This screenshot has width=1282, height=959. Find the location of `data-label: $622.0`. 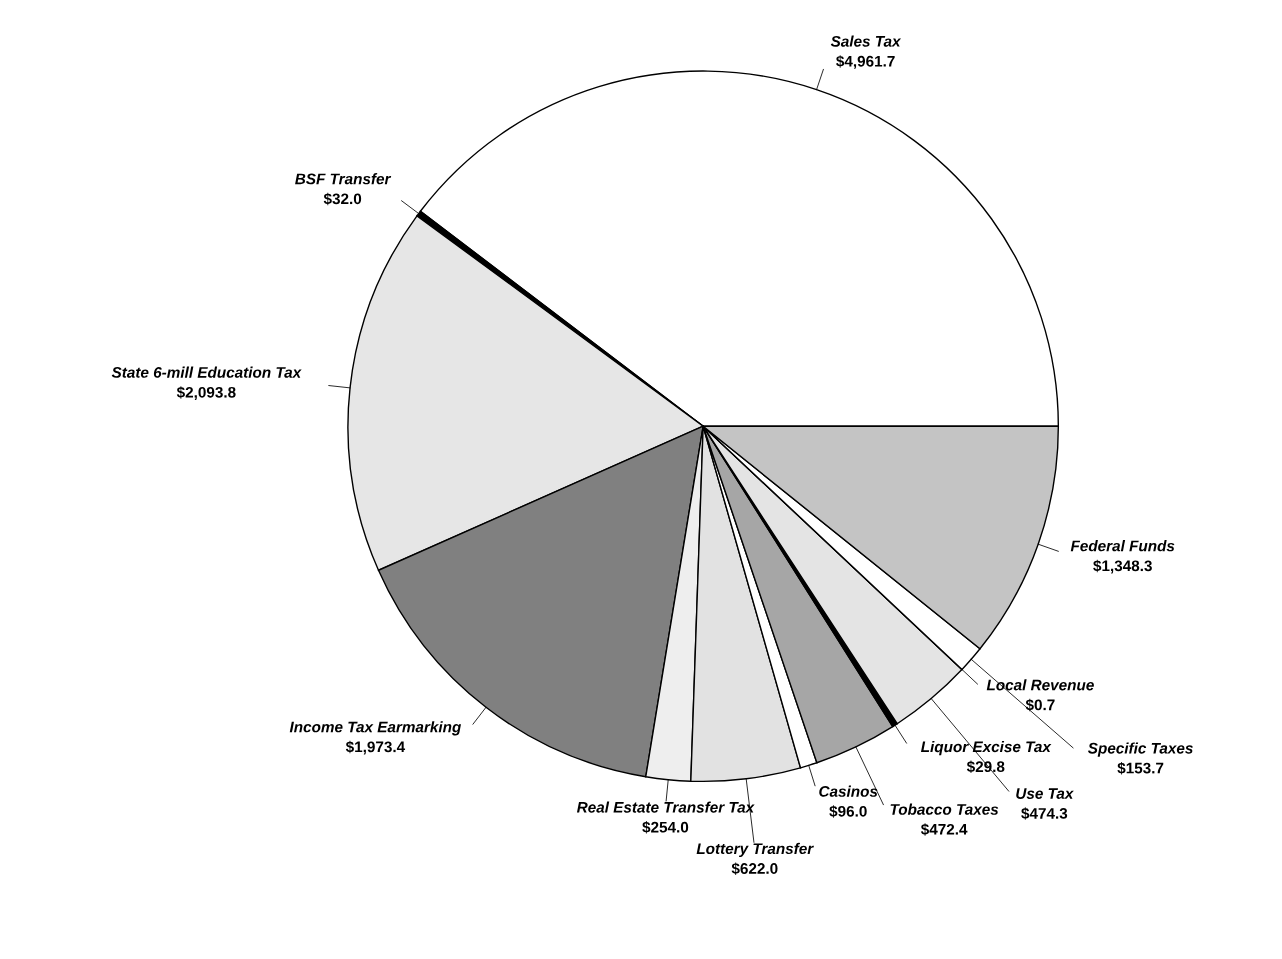

data-label: $622.0 is located at coordinates (754, 868).